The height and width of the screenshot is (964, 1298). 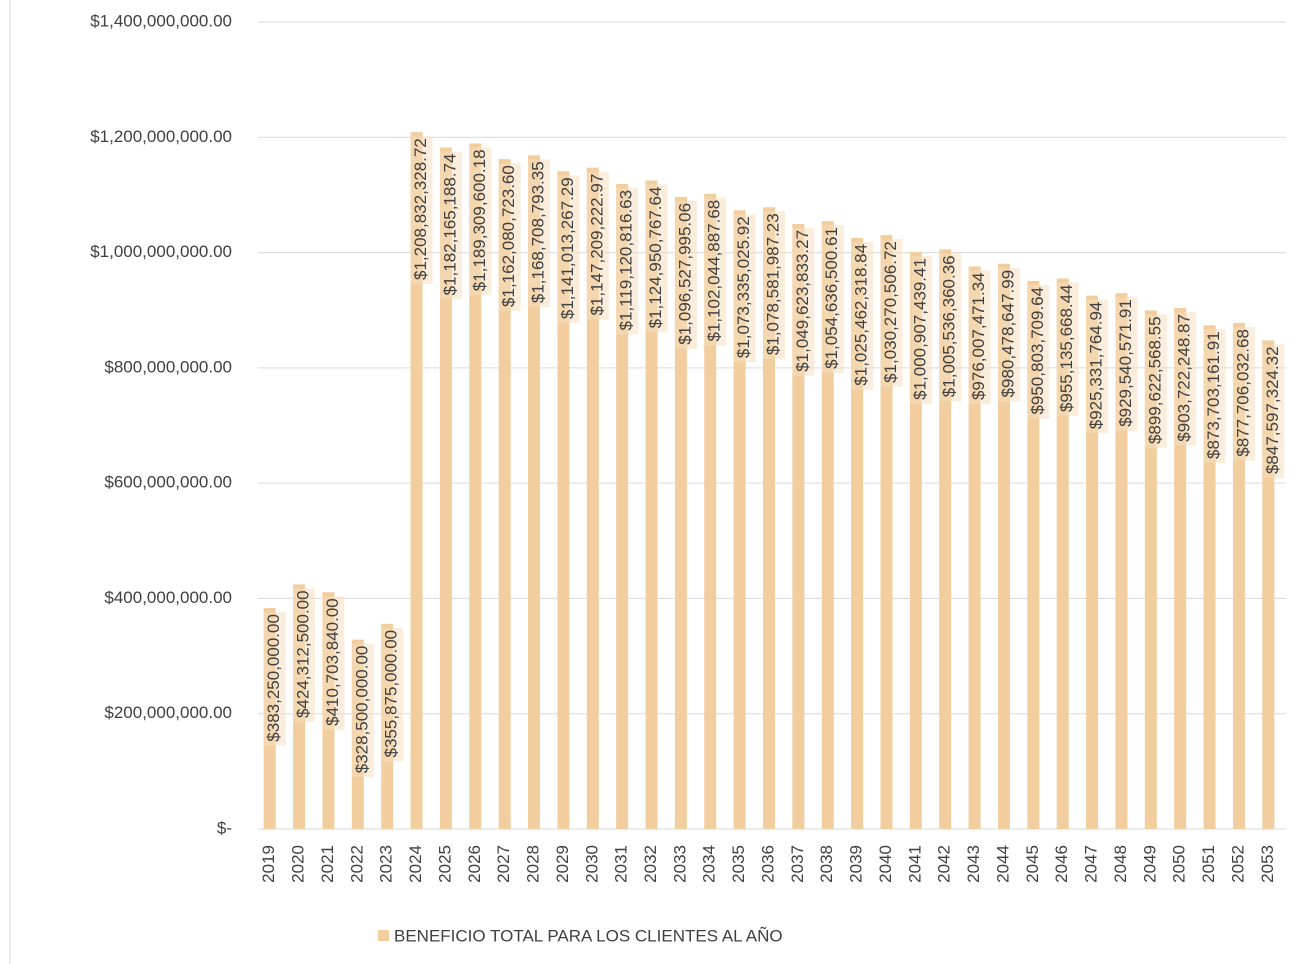 What do you see at coordinates (856, 864) in the screenshot?
I see `x-tick-label: 2039` at bounding box center [856, 864].